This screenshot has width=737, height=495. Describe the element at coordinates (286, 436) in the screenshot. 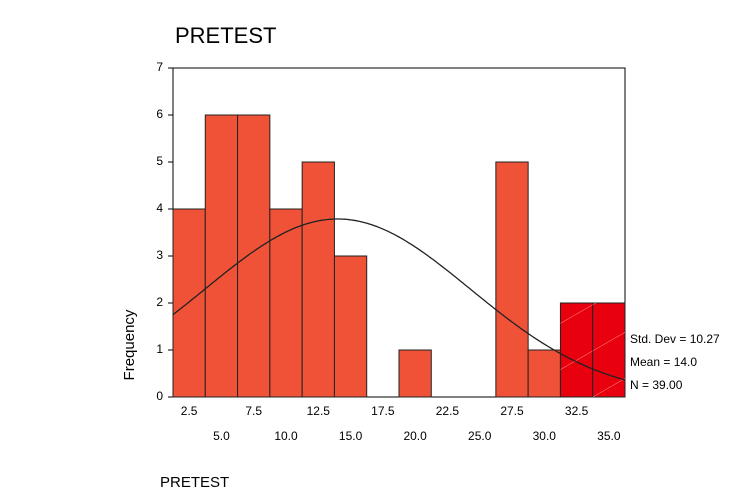

I see `x-tick-label: 10.0` at that location.